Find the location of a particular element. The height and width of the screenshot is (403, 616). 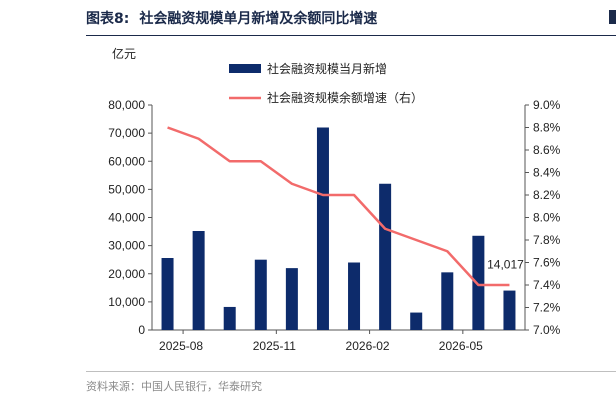

data-label: 14,017 is located at coordinates (505, 265).